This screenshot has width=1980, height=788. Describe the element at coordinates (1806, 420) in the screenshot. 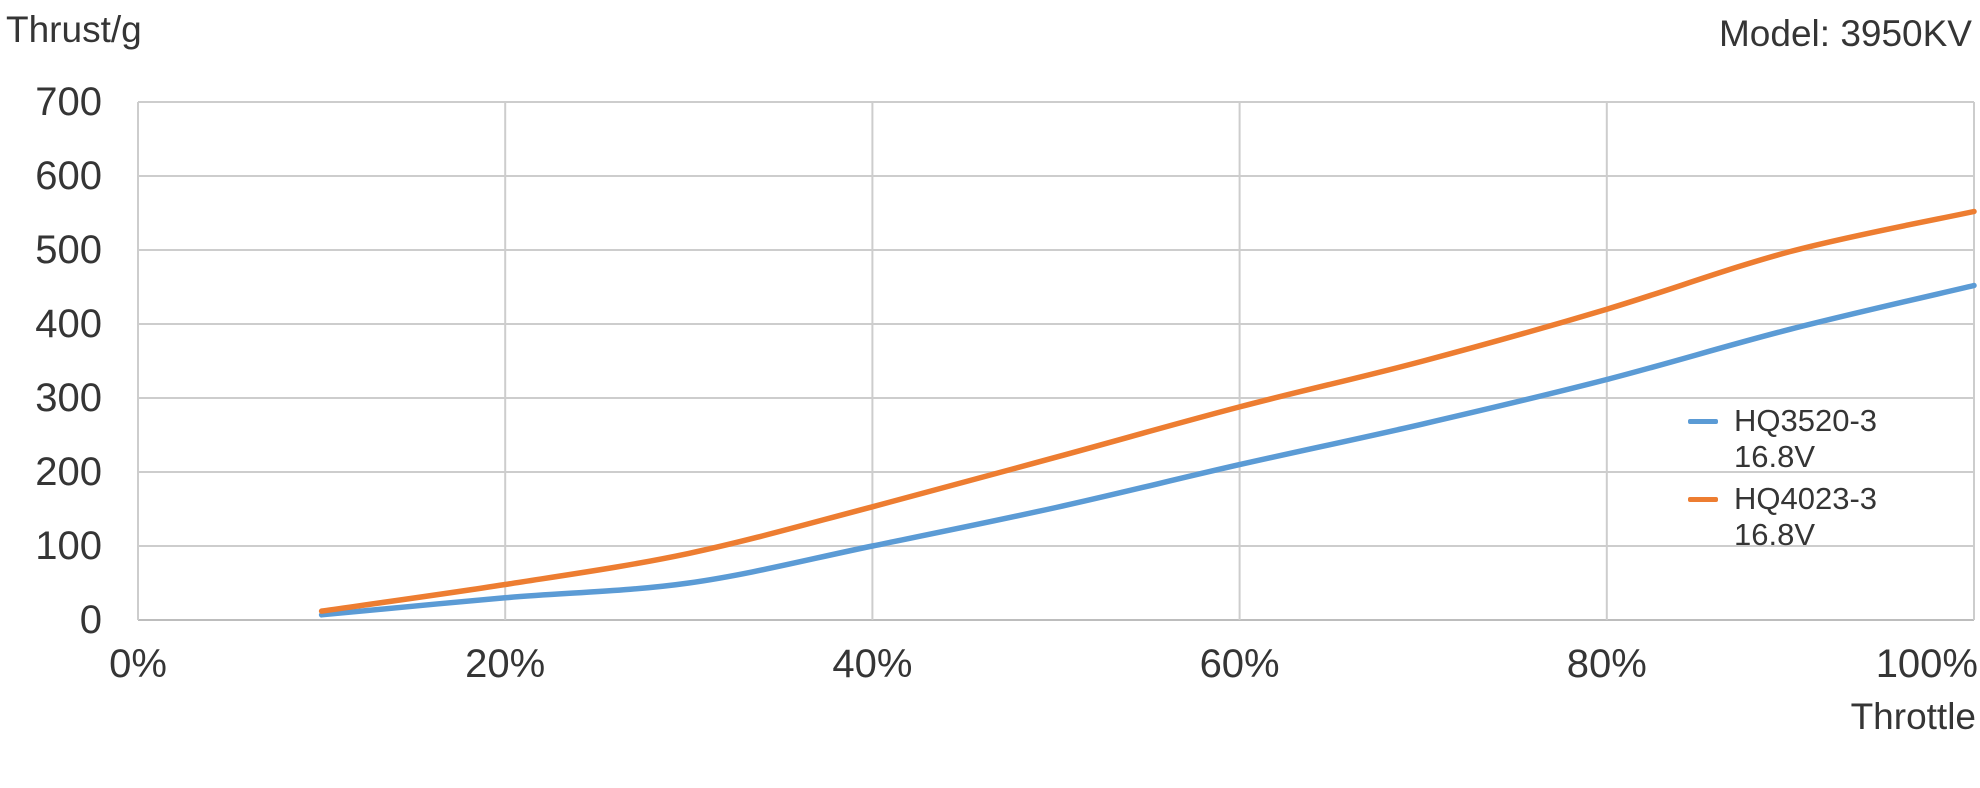

I see `legend-label-line1: HQ3520-3` at that location.